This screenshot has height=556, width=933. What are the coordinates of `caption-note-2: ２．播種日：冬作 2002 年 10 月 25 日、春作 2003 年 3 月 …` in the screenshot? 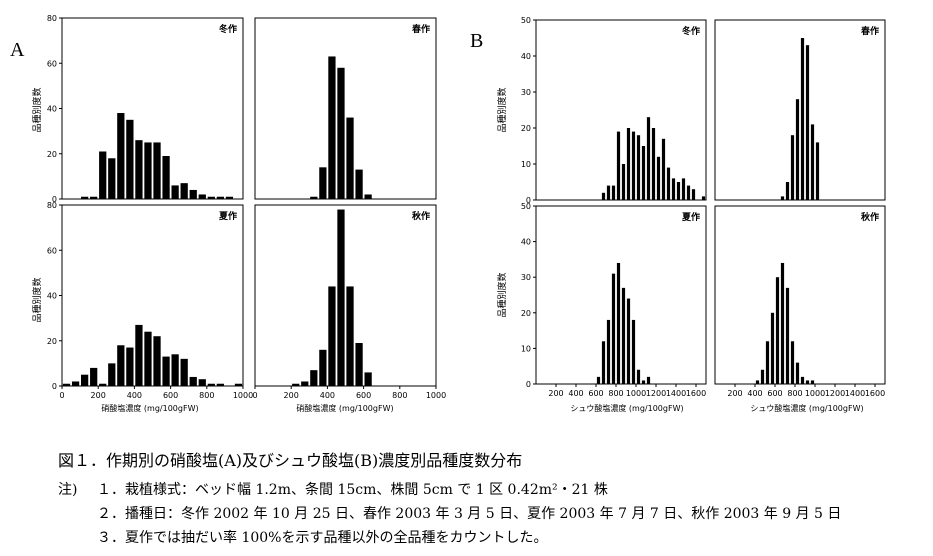 It's located at (469, 514).